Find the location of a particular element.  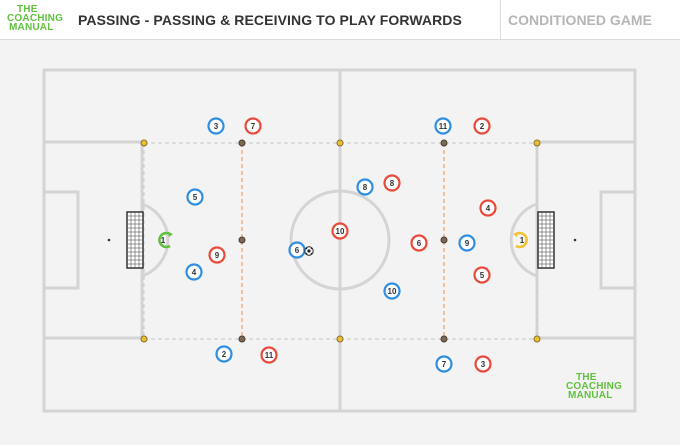

blue-player: 11 is located at coordinates (443, 126).